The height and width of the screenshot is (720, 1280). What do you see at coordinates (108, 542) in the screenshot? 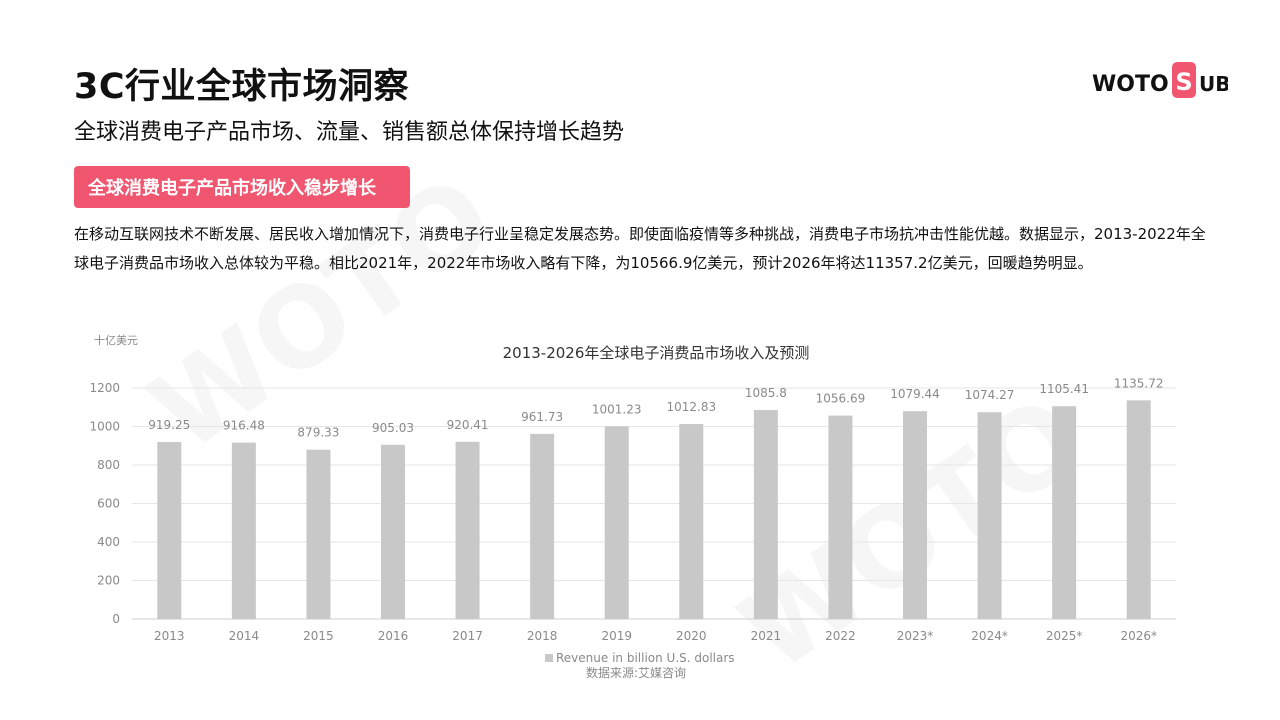
I see `y-tick-label: 400` at bounding box center [108, 542].